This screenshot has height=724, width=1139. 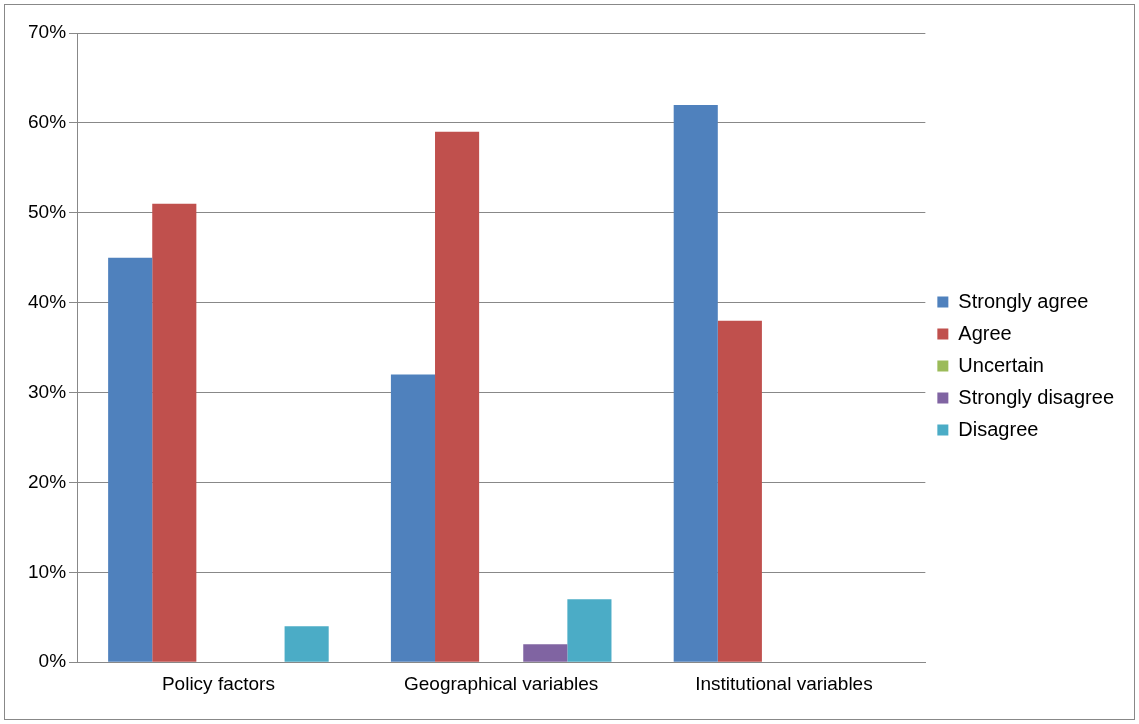 I want to click on y-tick-label: 30%, so click(x=47, y=391).